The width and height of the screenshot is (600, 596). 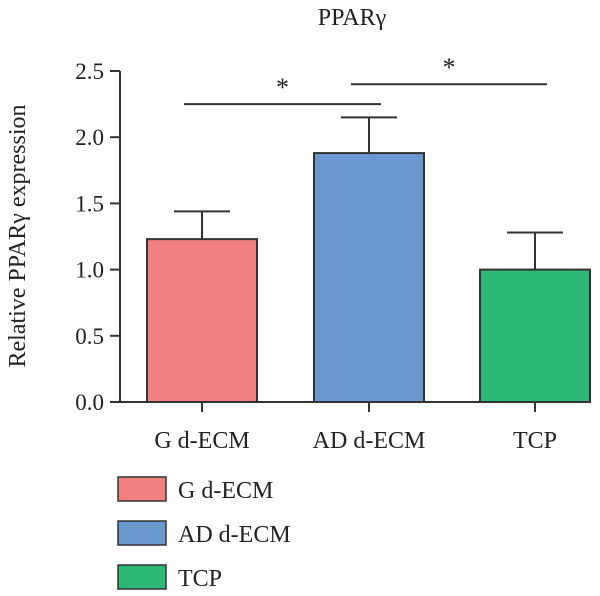 What do you see at coordinates (89, 336) in the screenshot?
I see `y-tick-label: 0.5` at bounding box center [89, 336].